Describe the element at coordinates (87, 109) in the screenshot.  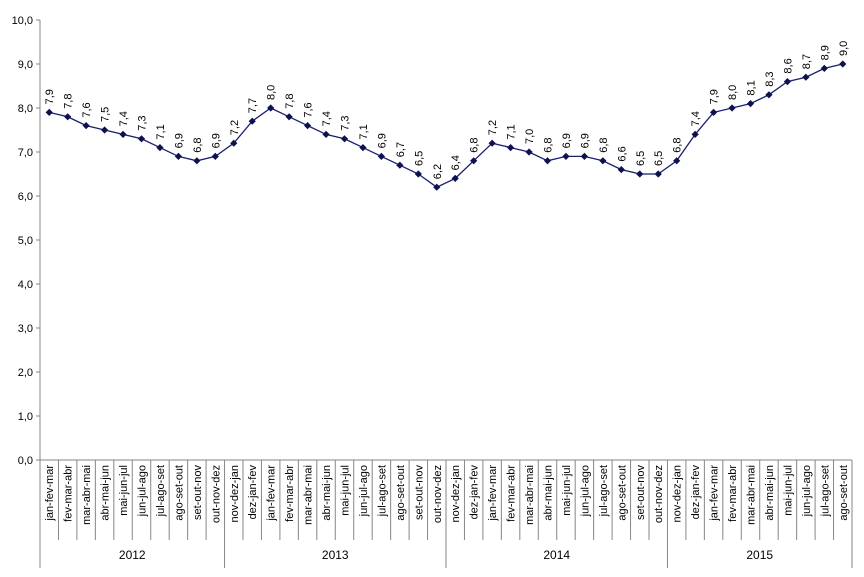
I see `data-label: 7,6` at that location.